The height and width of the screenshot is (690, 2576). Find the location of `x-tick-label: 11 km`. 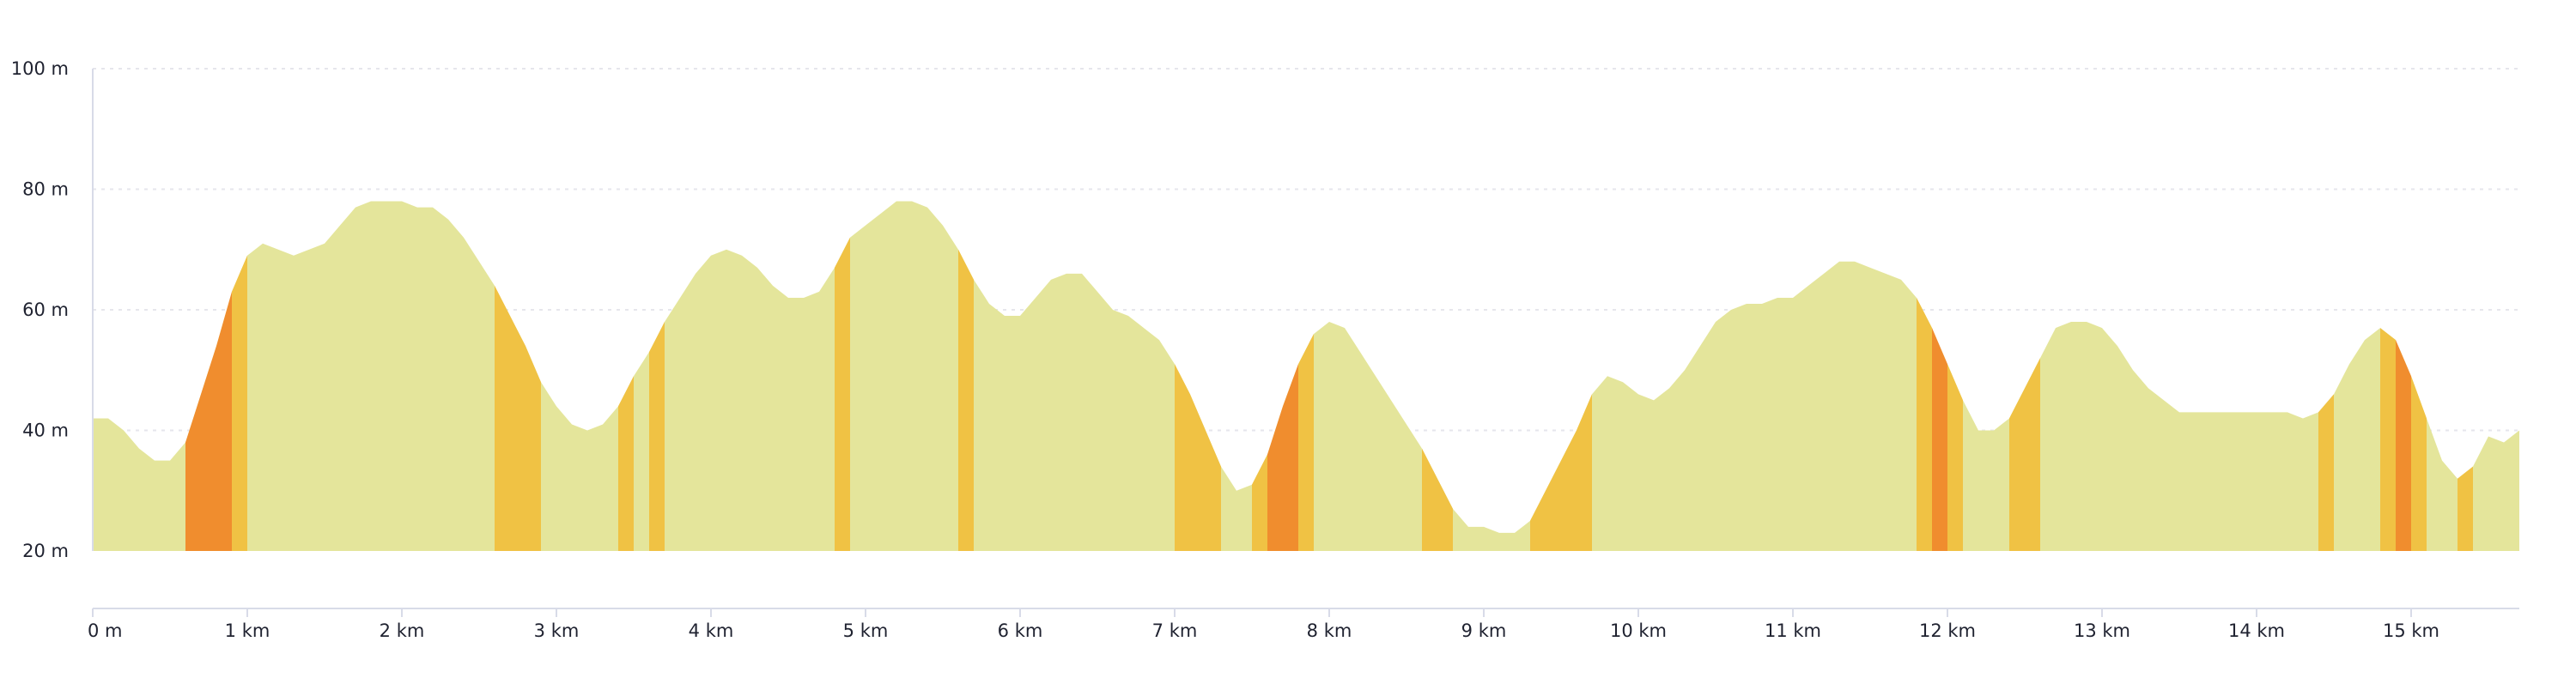

x-tick-label: 11 km is located at coordinates (1793, 630).